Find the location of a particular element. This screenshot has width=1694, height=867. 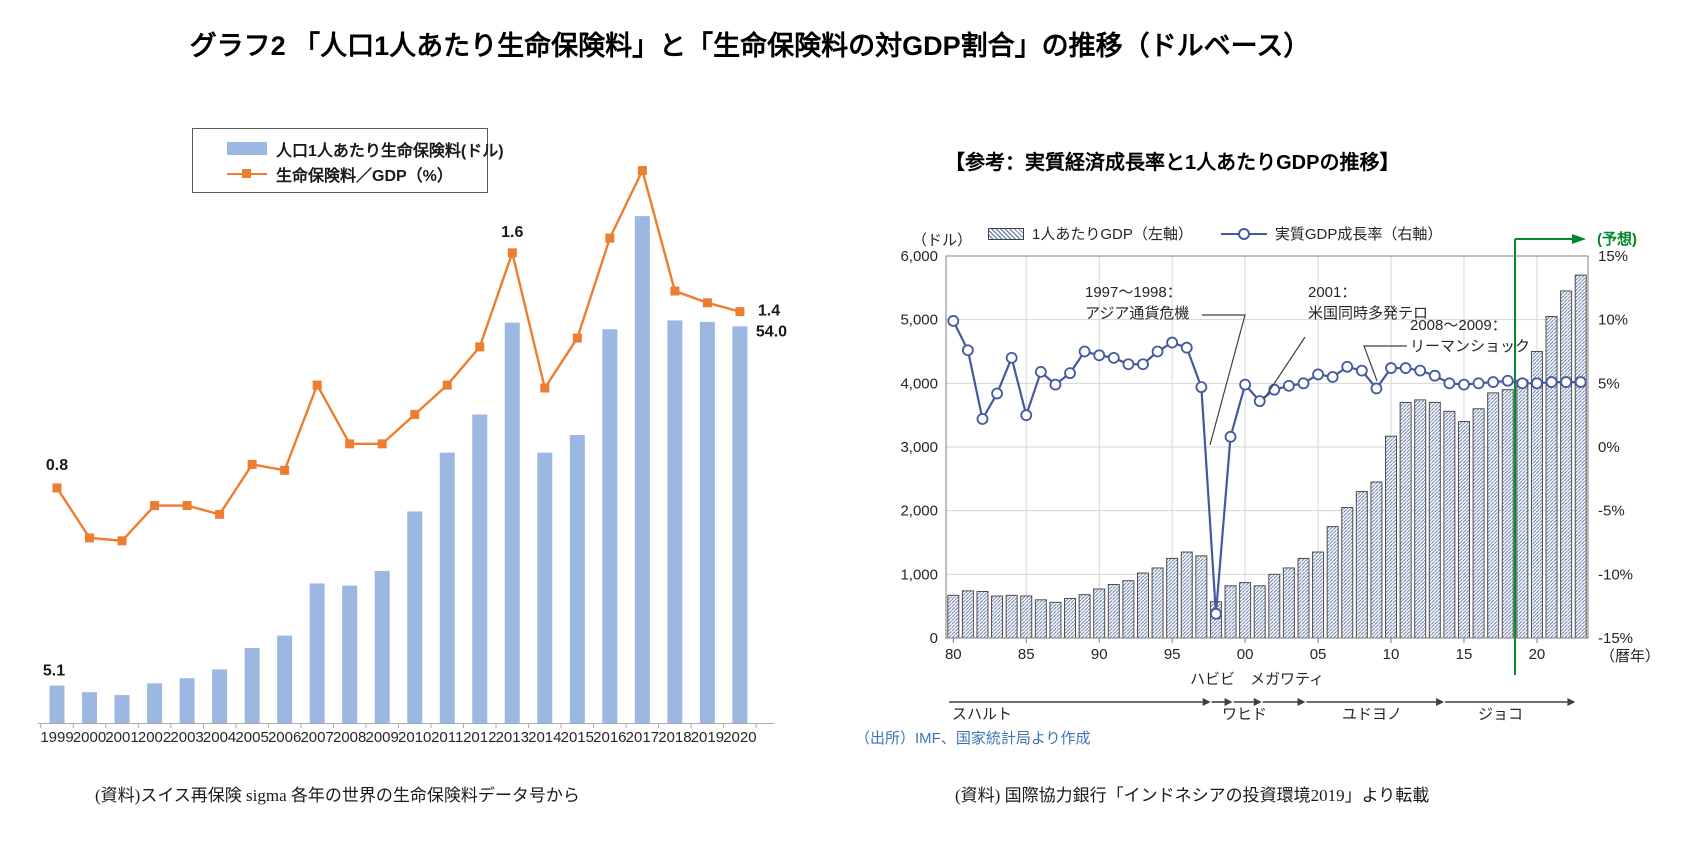

legend-item-premium-per-capita: 人口1人あたり生命保険料(ドル) is located at coordinates (365, 148).